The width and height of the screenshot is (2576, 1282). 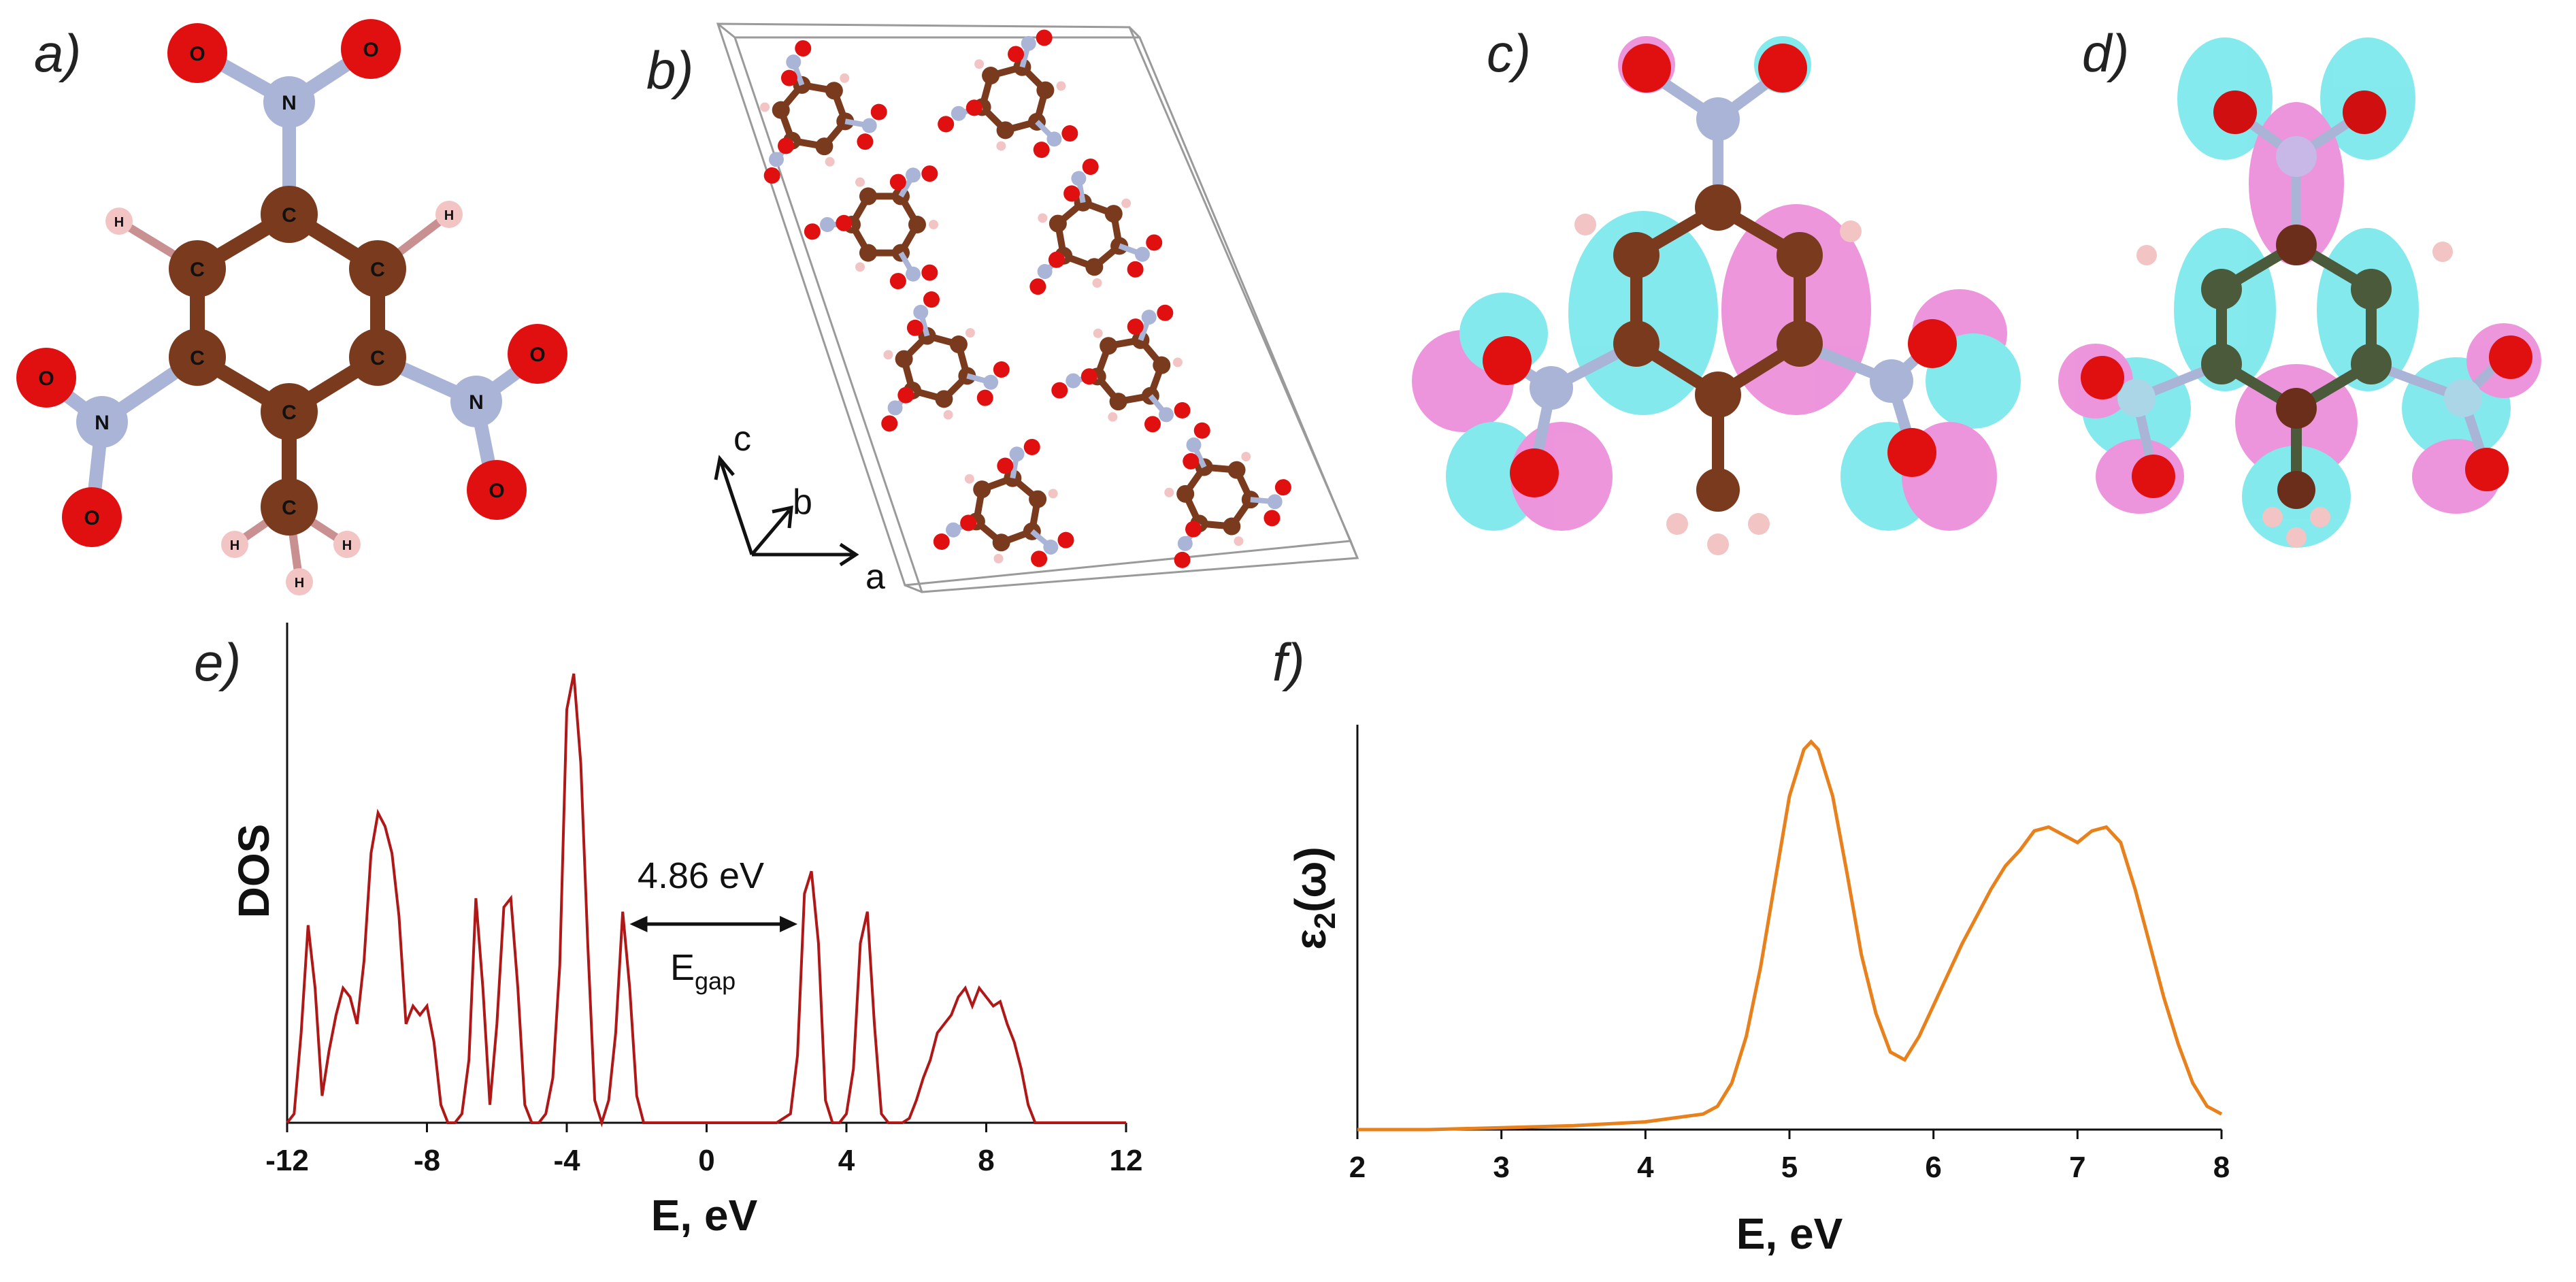 I want to click on dos-y-axis-title: DOS, so click(x=254, y=871).